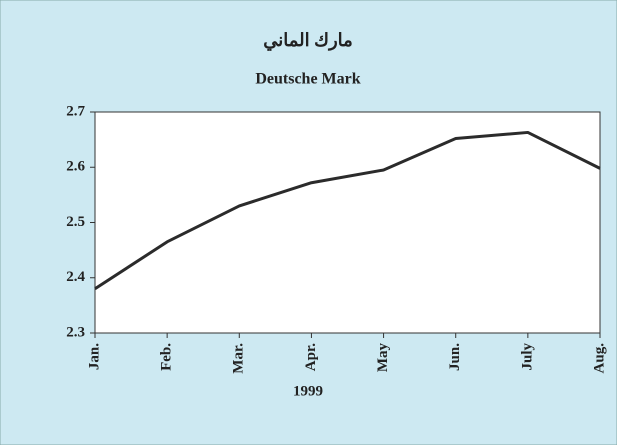  What do you see at coordinates (527, 357) in the screenshot?
I see `x-tick-label: July` at bounding box center [527, 357].